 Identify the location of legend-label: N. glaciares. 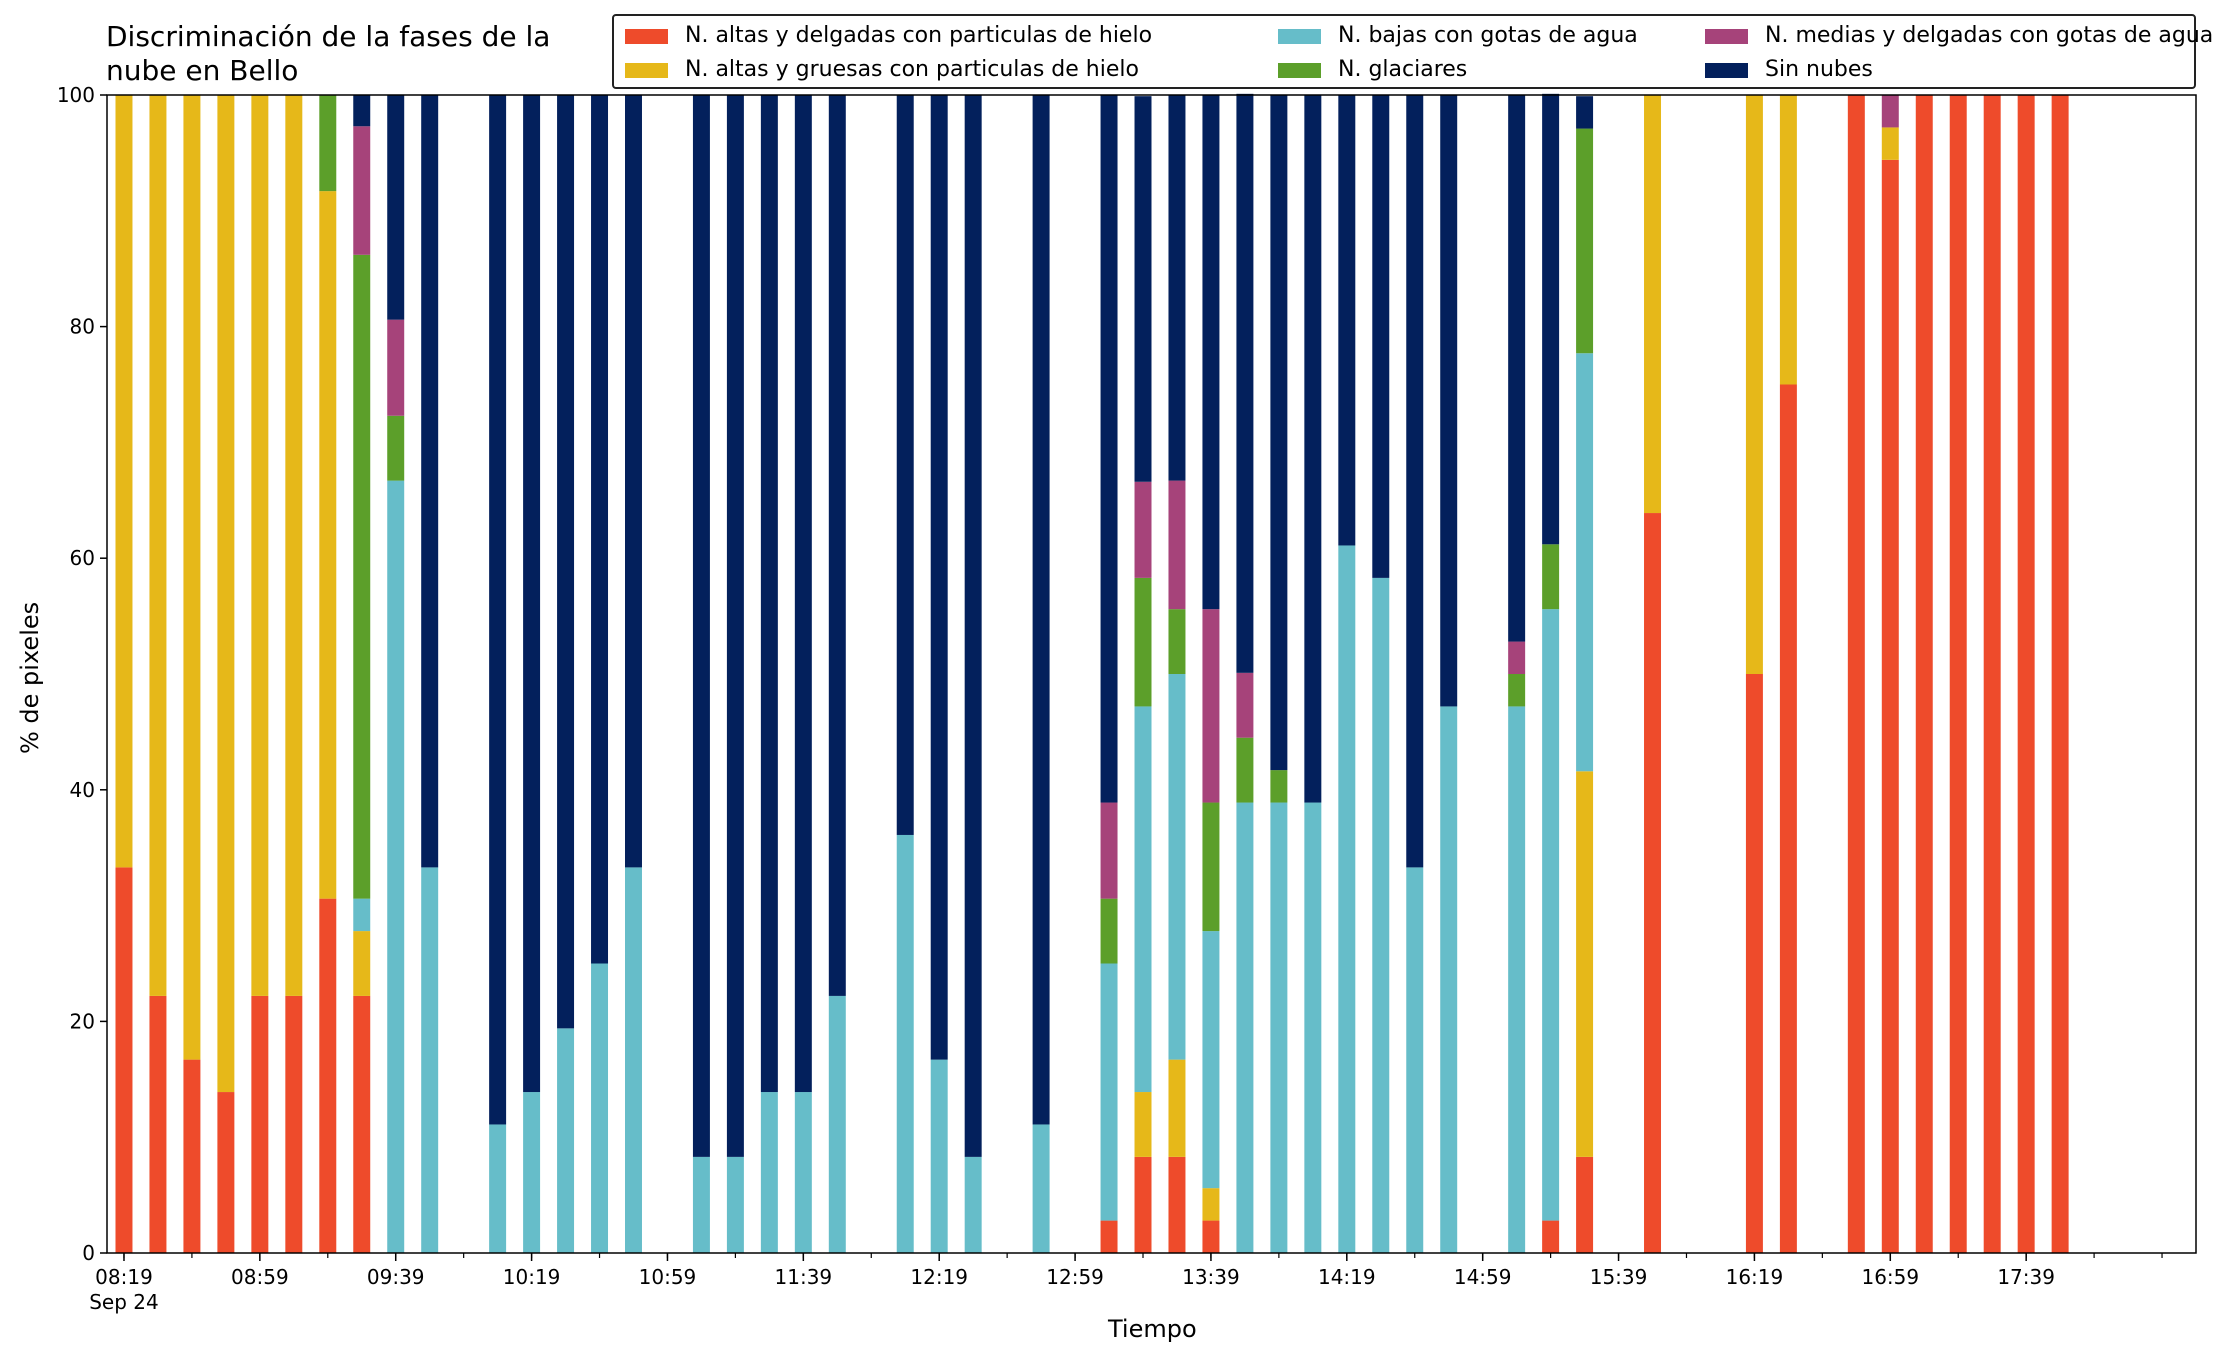
(1403, 69).